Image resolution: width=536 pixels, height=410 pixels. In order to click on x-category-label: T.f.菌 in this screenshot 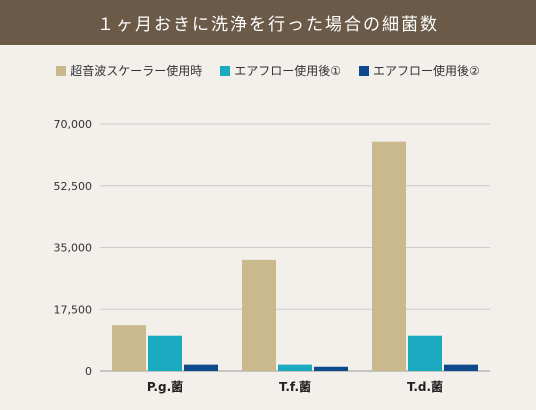, I will do `click(295, 386)`.